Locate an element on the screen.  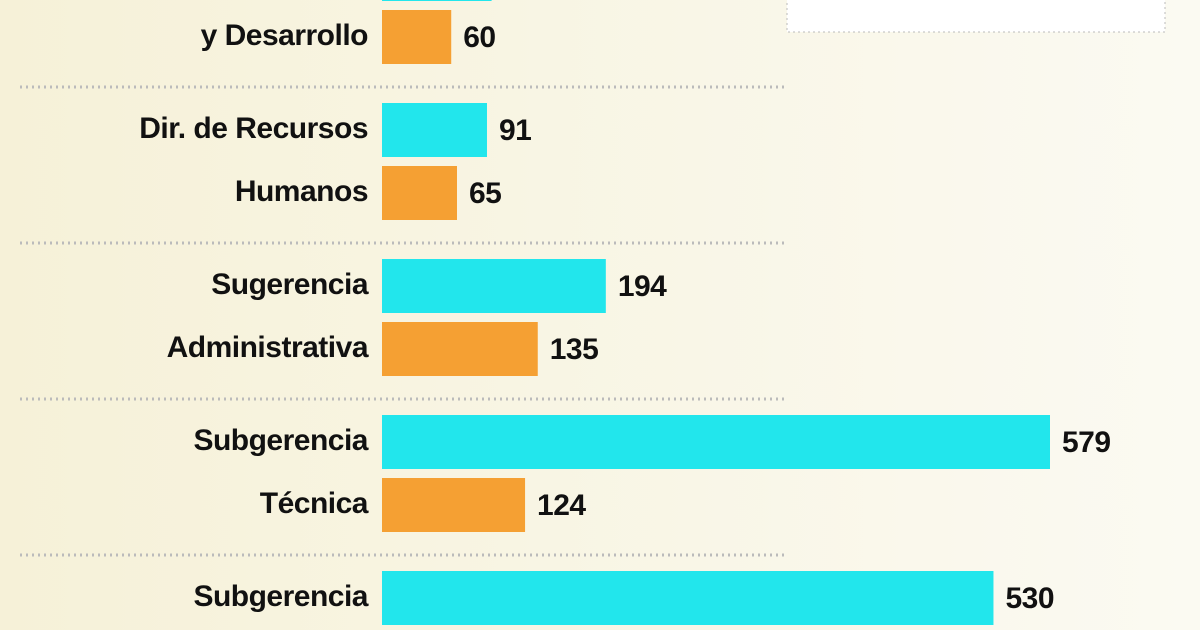
value-label: 91 is located at coordinates (515, 130).